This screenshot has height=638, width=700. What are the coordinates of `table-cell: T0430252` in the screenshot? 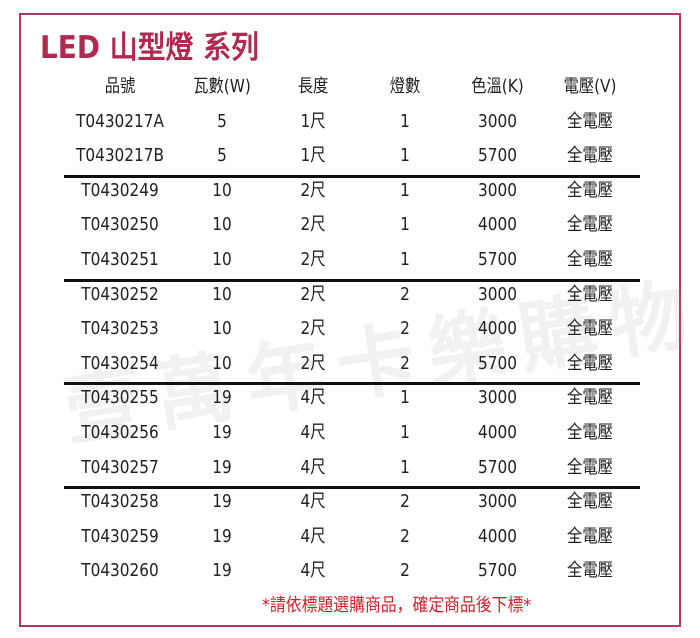 It's located at (120, 294).